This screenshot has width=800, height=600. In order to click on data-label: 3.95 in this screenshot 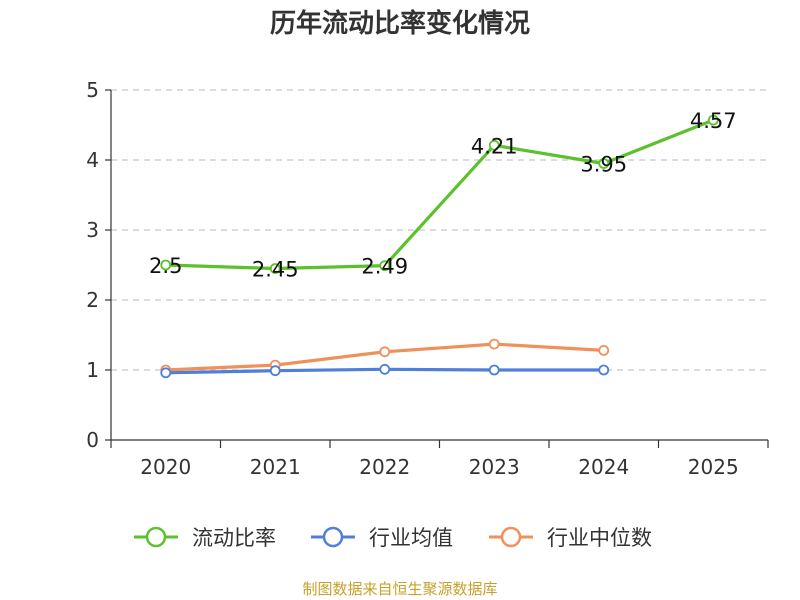, I will do `click(603, 165)`.